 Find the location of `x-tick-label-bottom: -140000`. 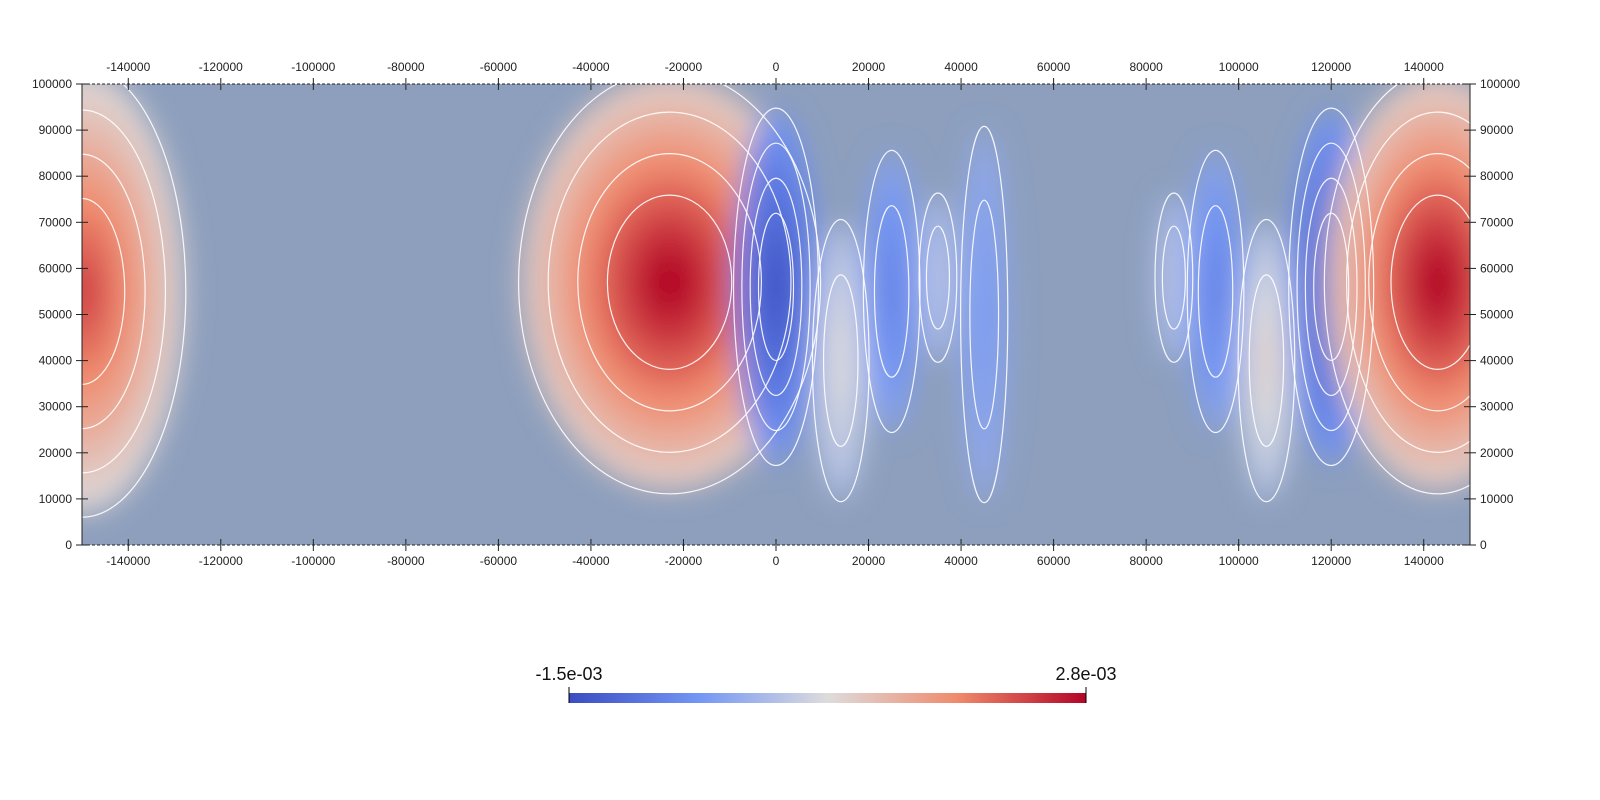

x-tick-label-bottom: -140000 is located at coordinates (128, 561).